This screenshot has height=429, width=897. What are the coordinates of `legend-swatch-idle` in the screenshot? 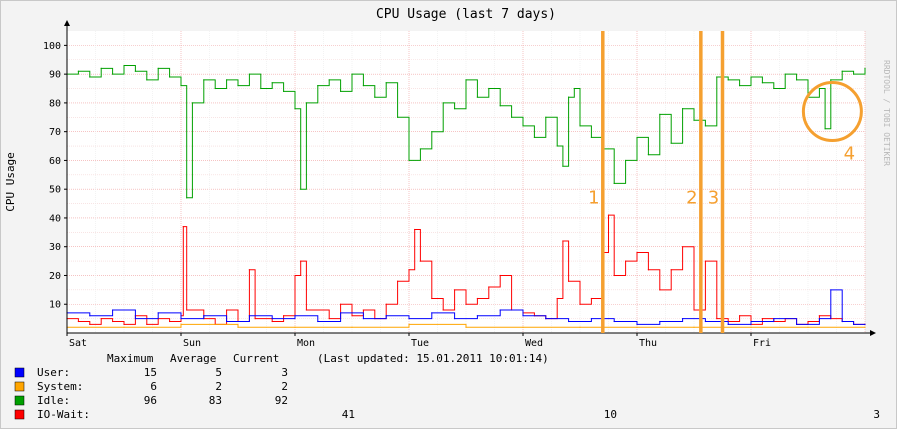 It's located at (19, 400).